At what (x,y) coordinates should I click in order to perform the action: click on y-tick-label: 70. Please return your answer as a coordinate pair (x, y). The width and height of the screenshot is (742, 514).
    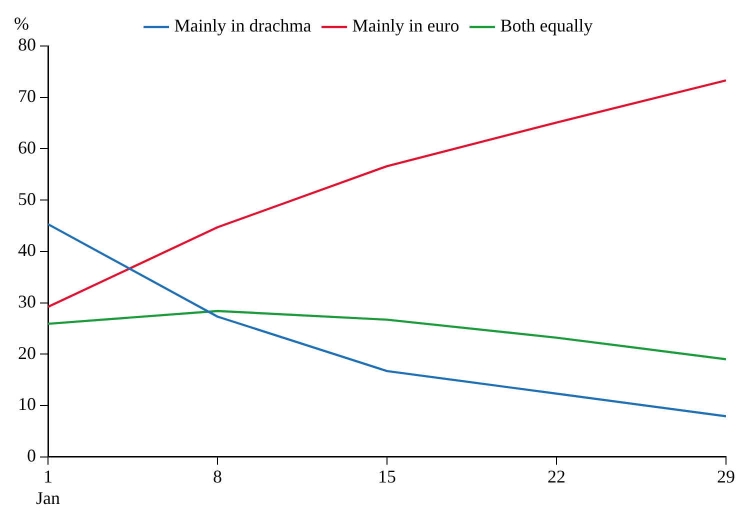
    Looking at the image, I should click on (27, 96).